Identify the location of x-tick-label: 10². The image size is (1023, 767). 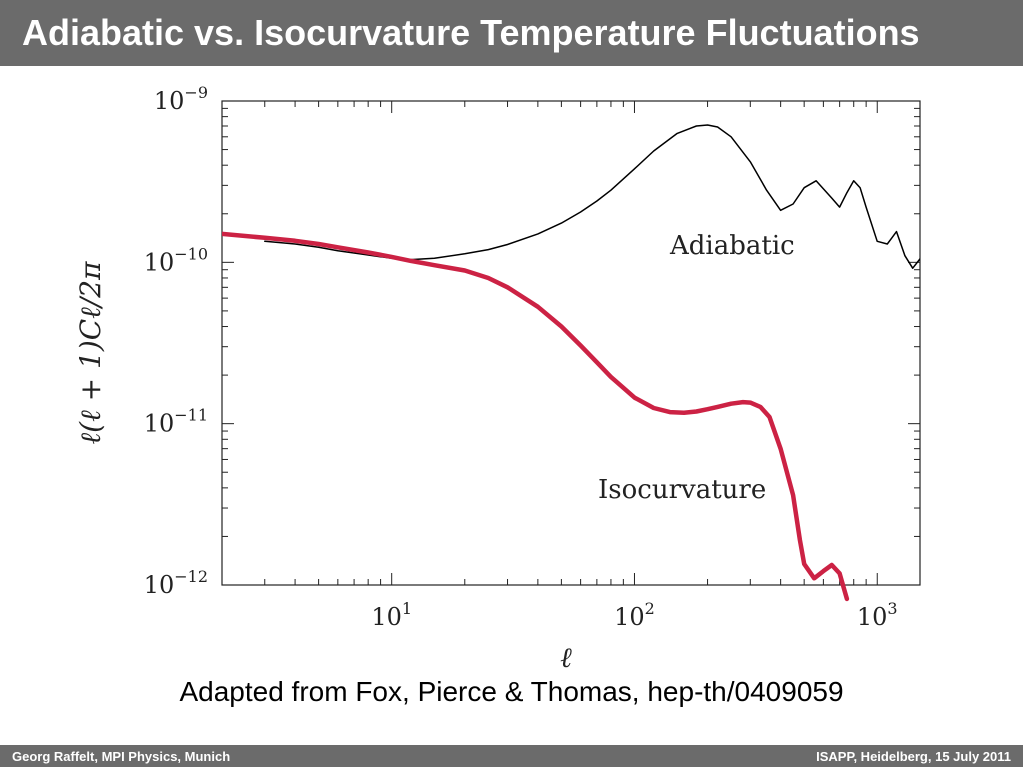
(634, 615).